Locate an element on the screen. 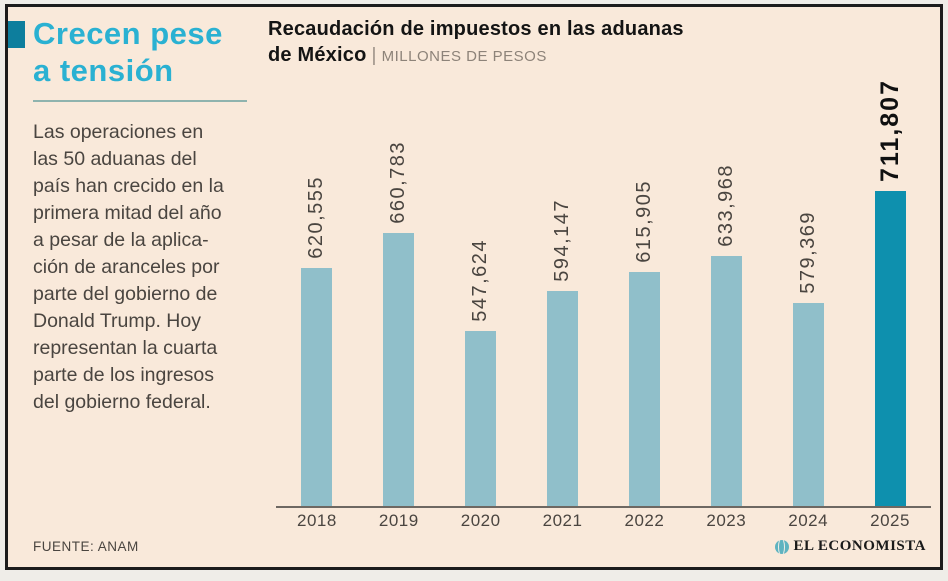  x-tick-label: 2022 is located at coordinates (644, 520).